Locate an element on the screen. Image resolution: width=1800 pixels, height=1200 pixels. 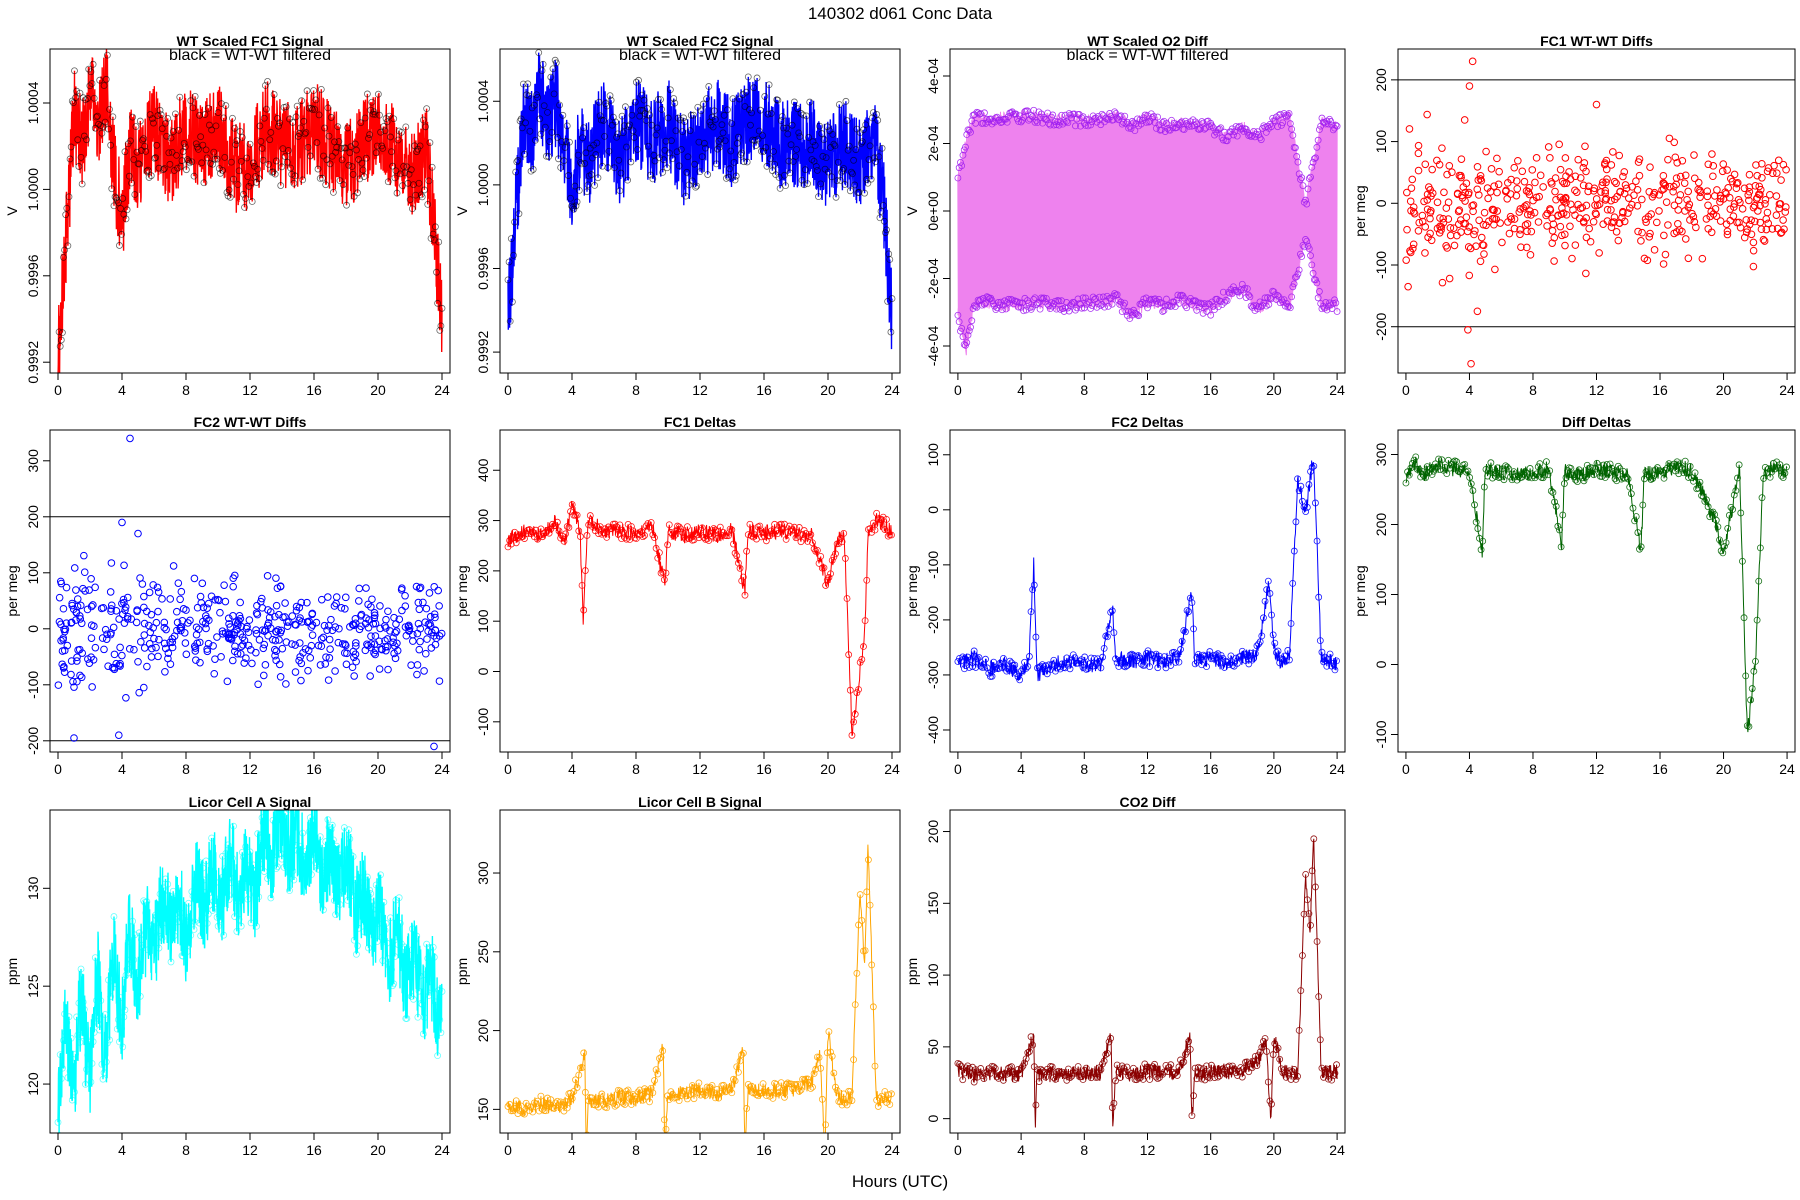
x-tick-label: 12 is located at coordinates (250, 769).